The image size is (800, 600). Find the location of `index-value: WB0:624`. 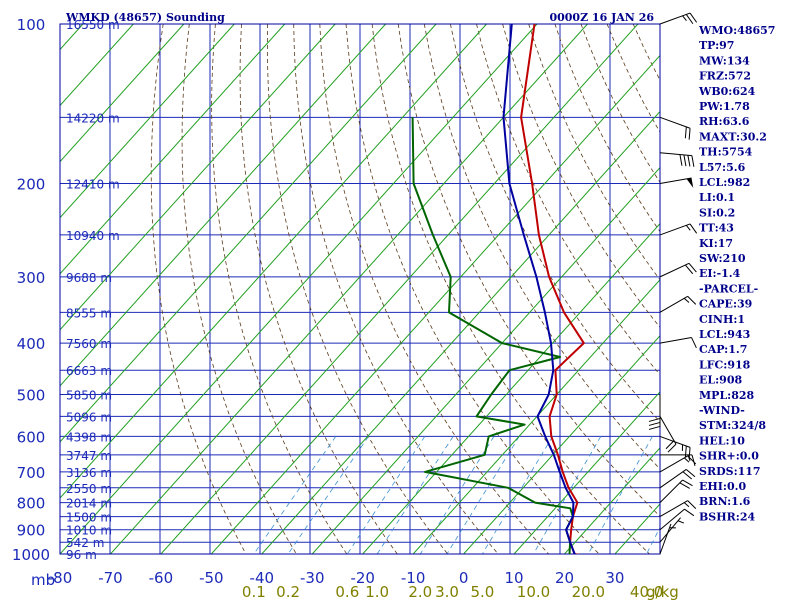

index-value: WB0:624 is located at coordinates (727, 91).